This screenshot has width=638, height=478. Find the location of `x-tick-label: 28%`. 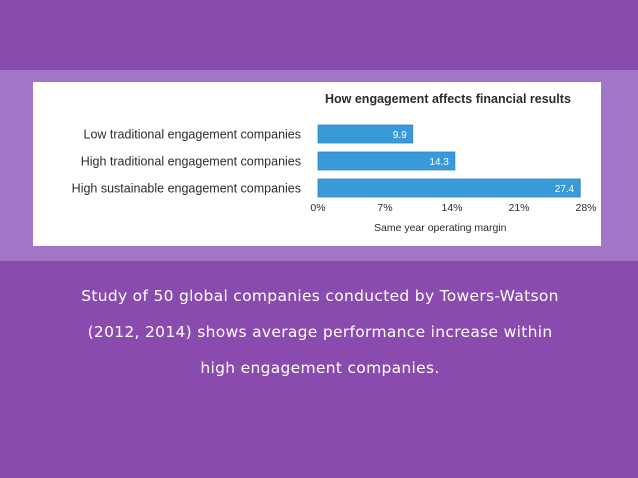

x-tick-label: 28% is located at coordinates (585, 208).